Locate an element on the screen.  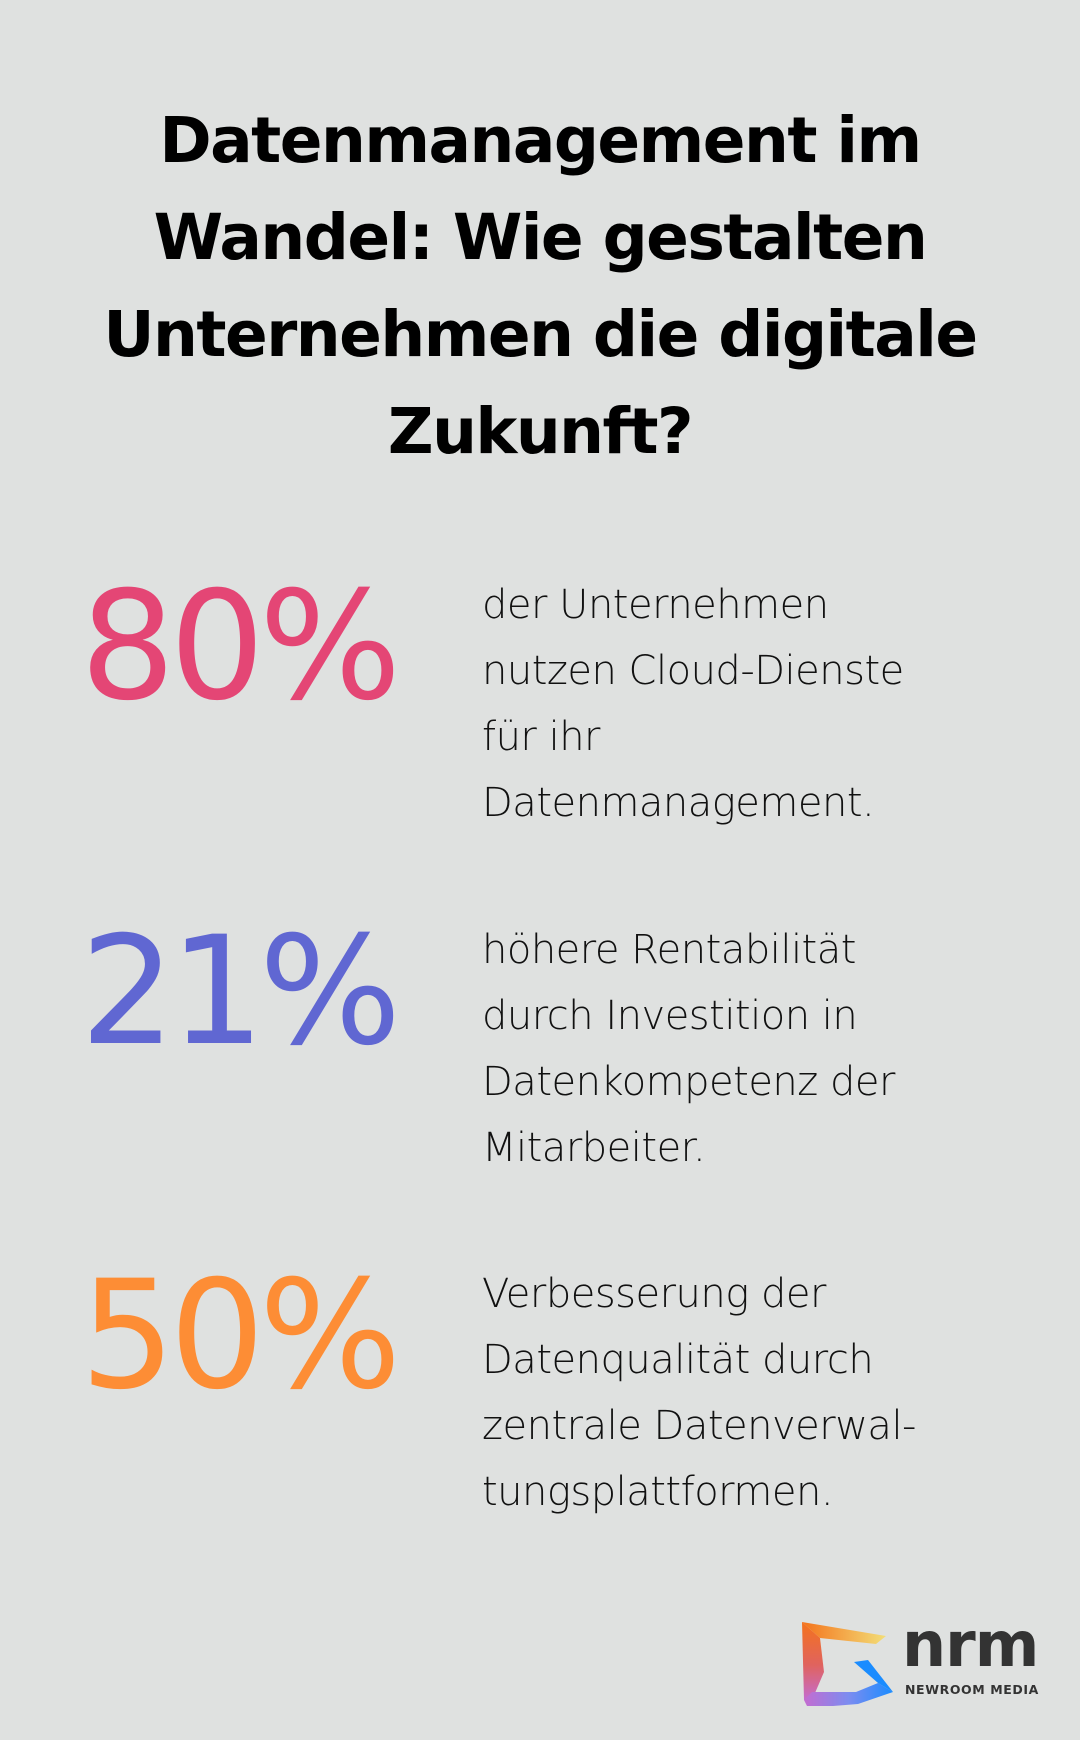
stat-description-line: Datenmanagement. is located at coordinates (678, 803).